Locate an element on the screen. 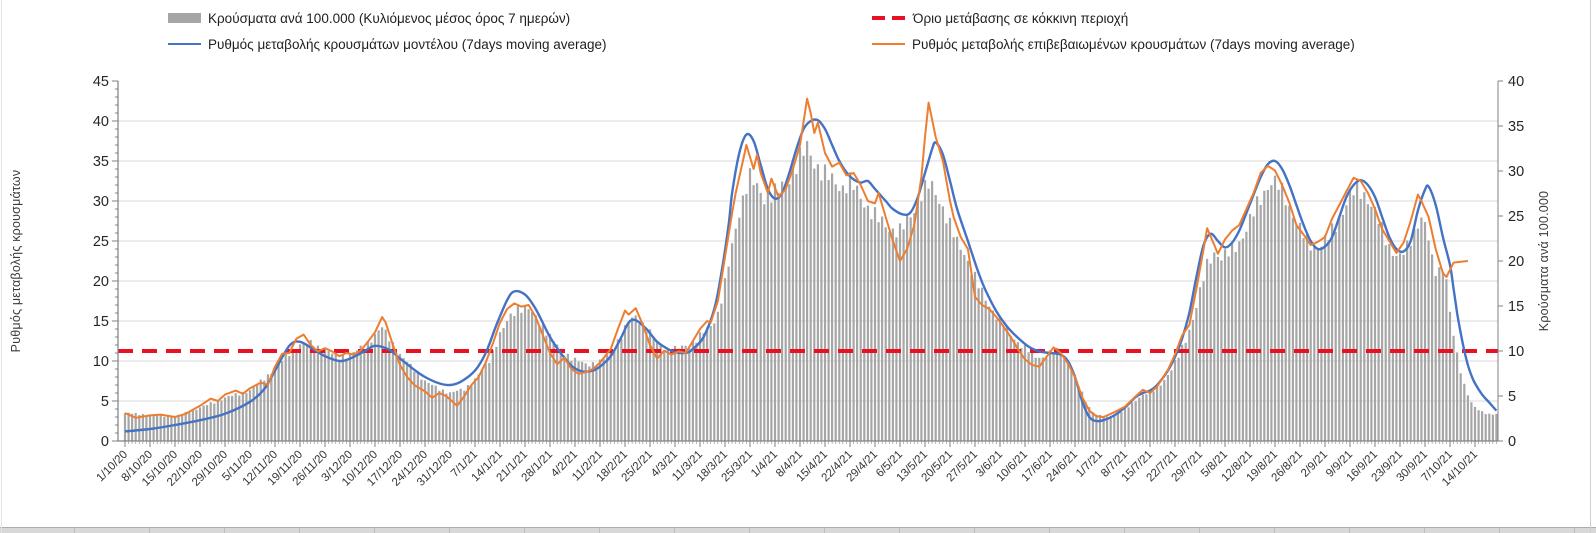 Image resolution: width=1596 pixels, height=533 pixels. svg-text: 1/7/21 is located at coordinates (1089, 464).